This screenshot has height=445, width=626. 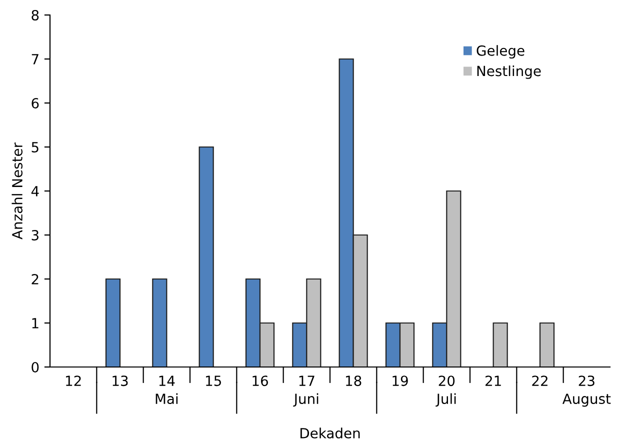 What do you see at coordinates (35, 367) in the screenshot?
I see `y-tick-label: 0` at bounding box center [35, 367].